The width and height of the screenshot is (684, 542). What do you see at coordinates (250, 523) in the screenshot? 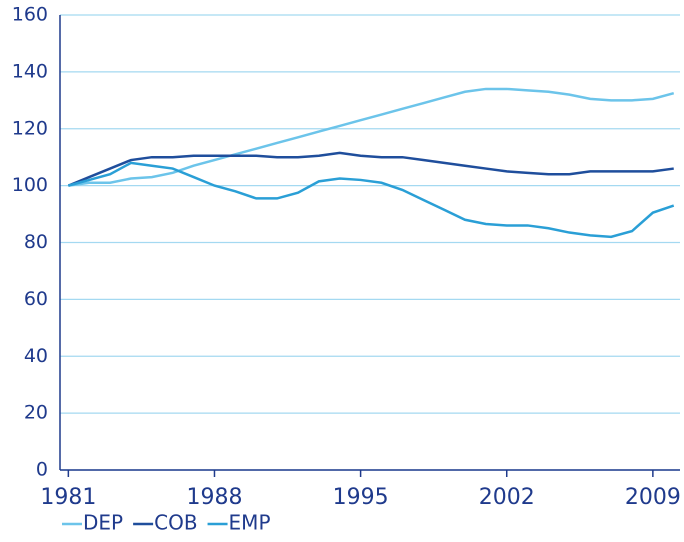
I see `legend-label: EMP` at bounding box center [250, 523].